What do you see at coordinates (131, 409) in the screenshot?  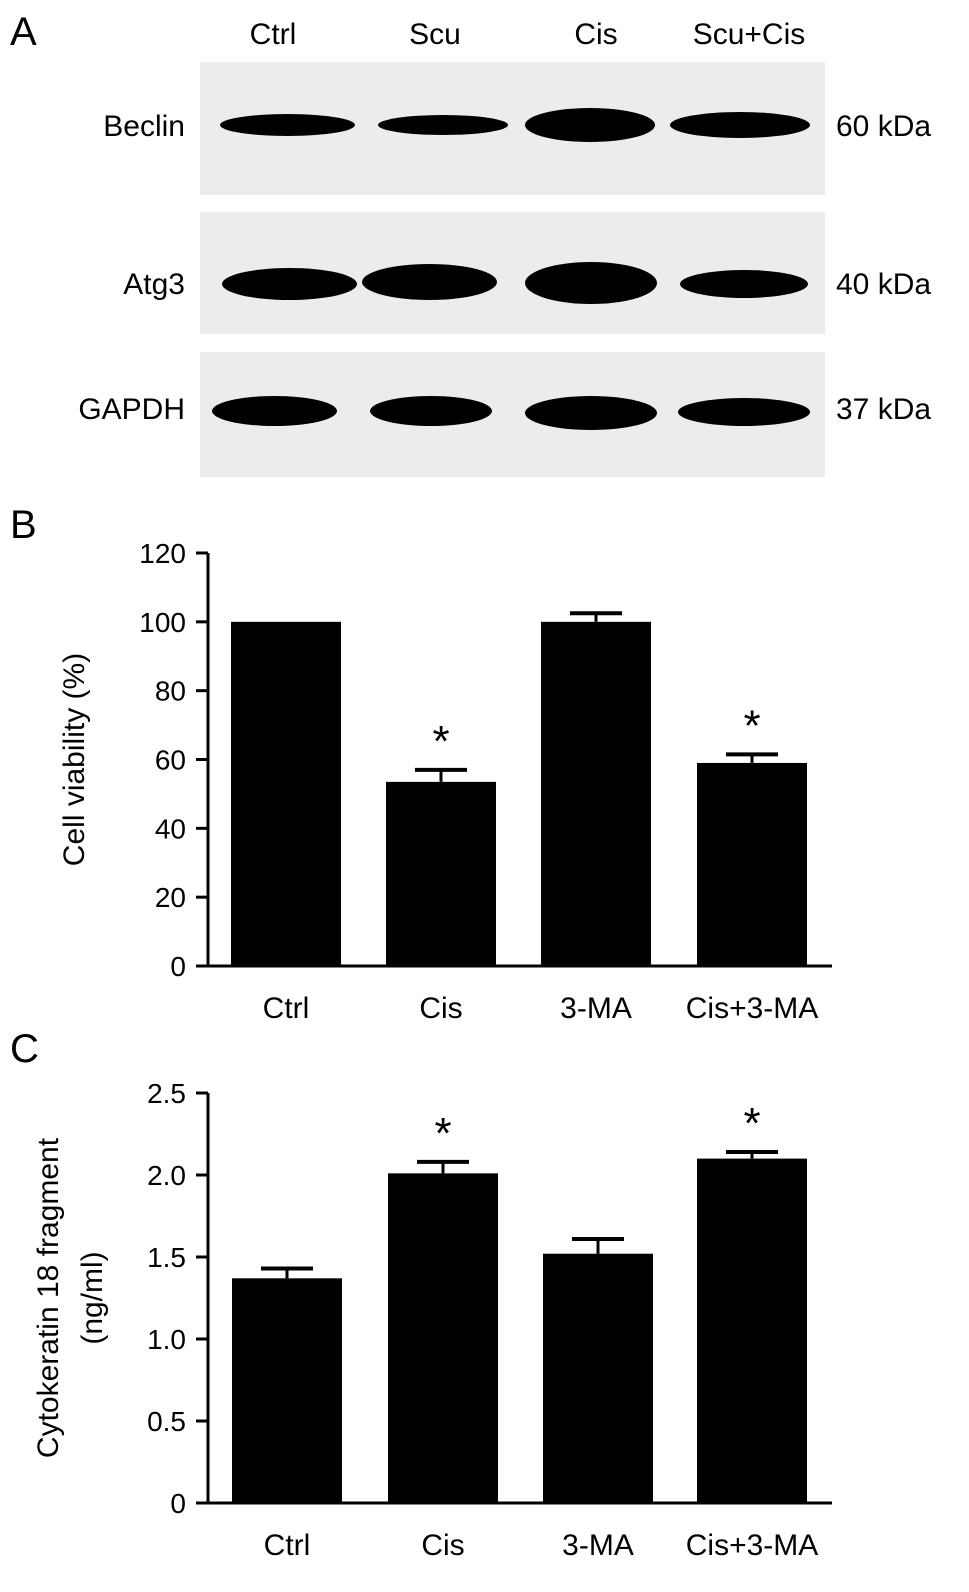 I see `protein-label: GAPDH` at bounding box center [131, 409].